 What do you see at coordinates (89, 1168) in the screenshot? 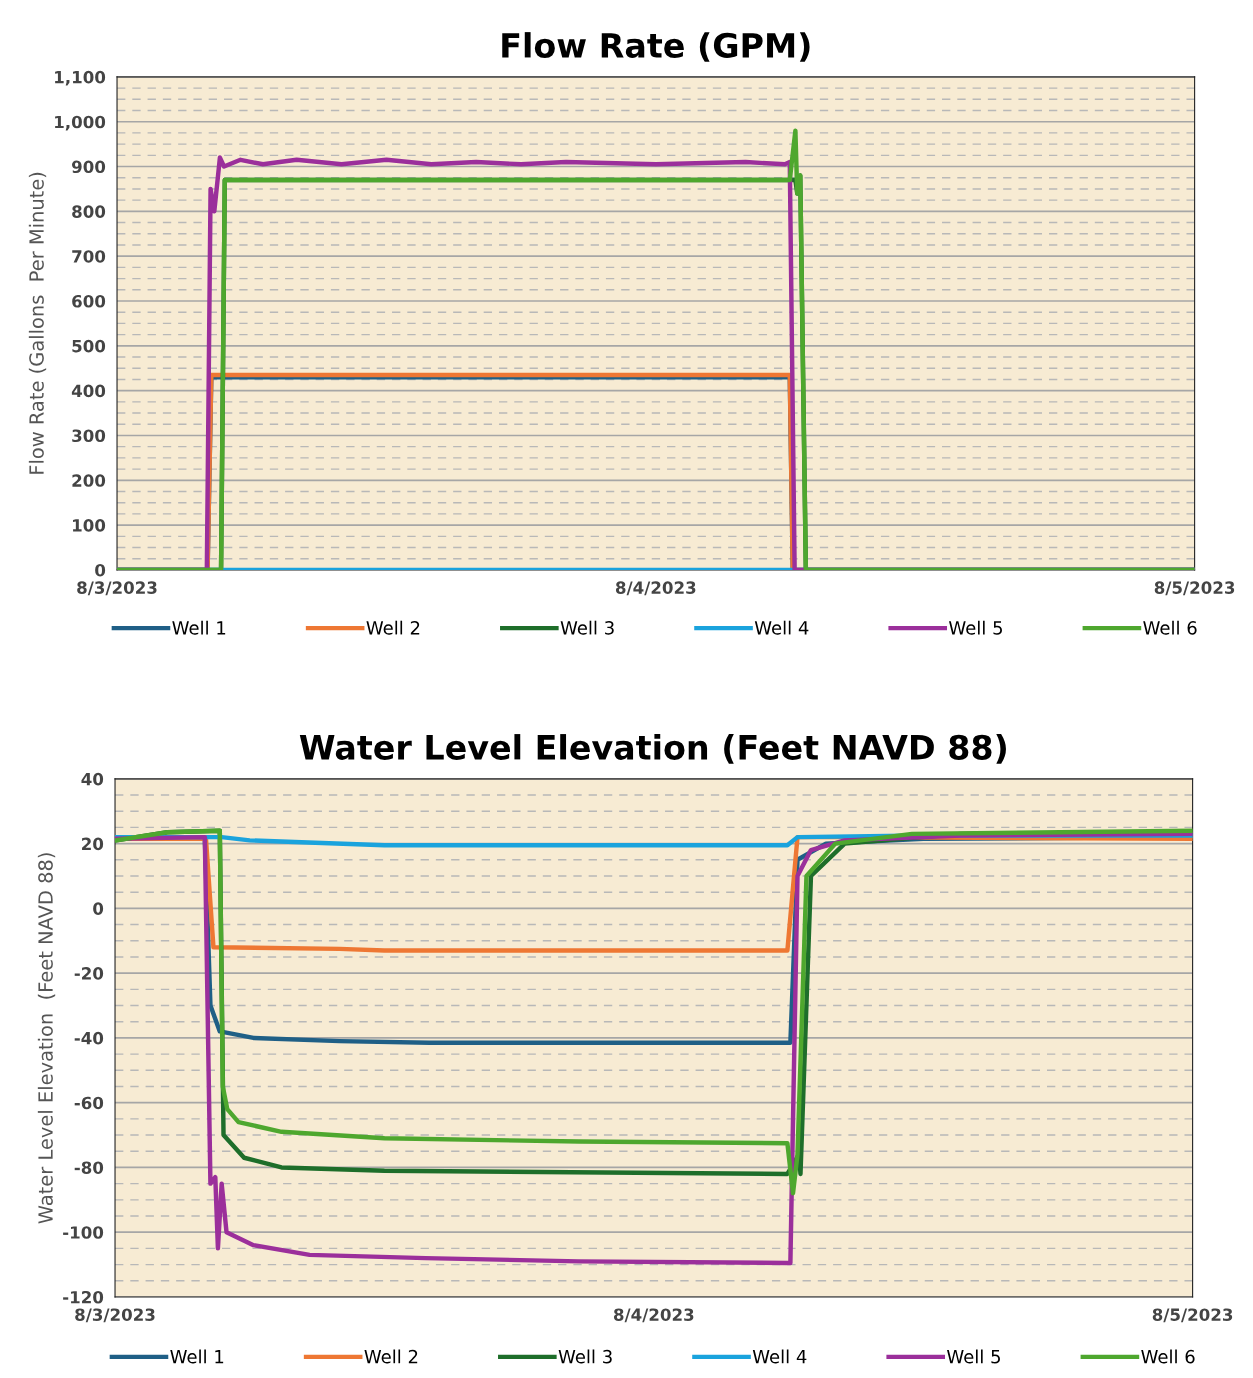
I see `y-tick-label: -80` at bounding box center [89, 1168].